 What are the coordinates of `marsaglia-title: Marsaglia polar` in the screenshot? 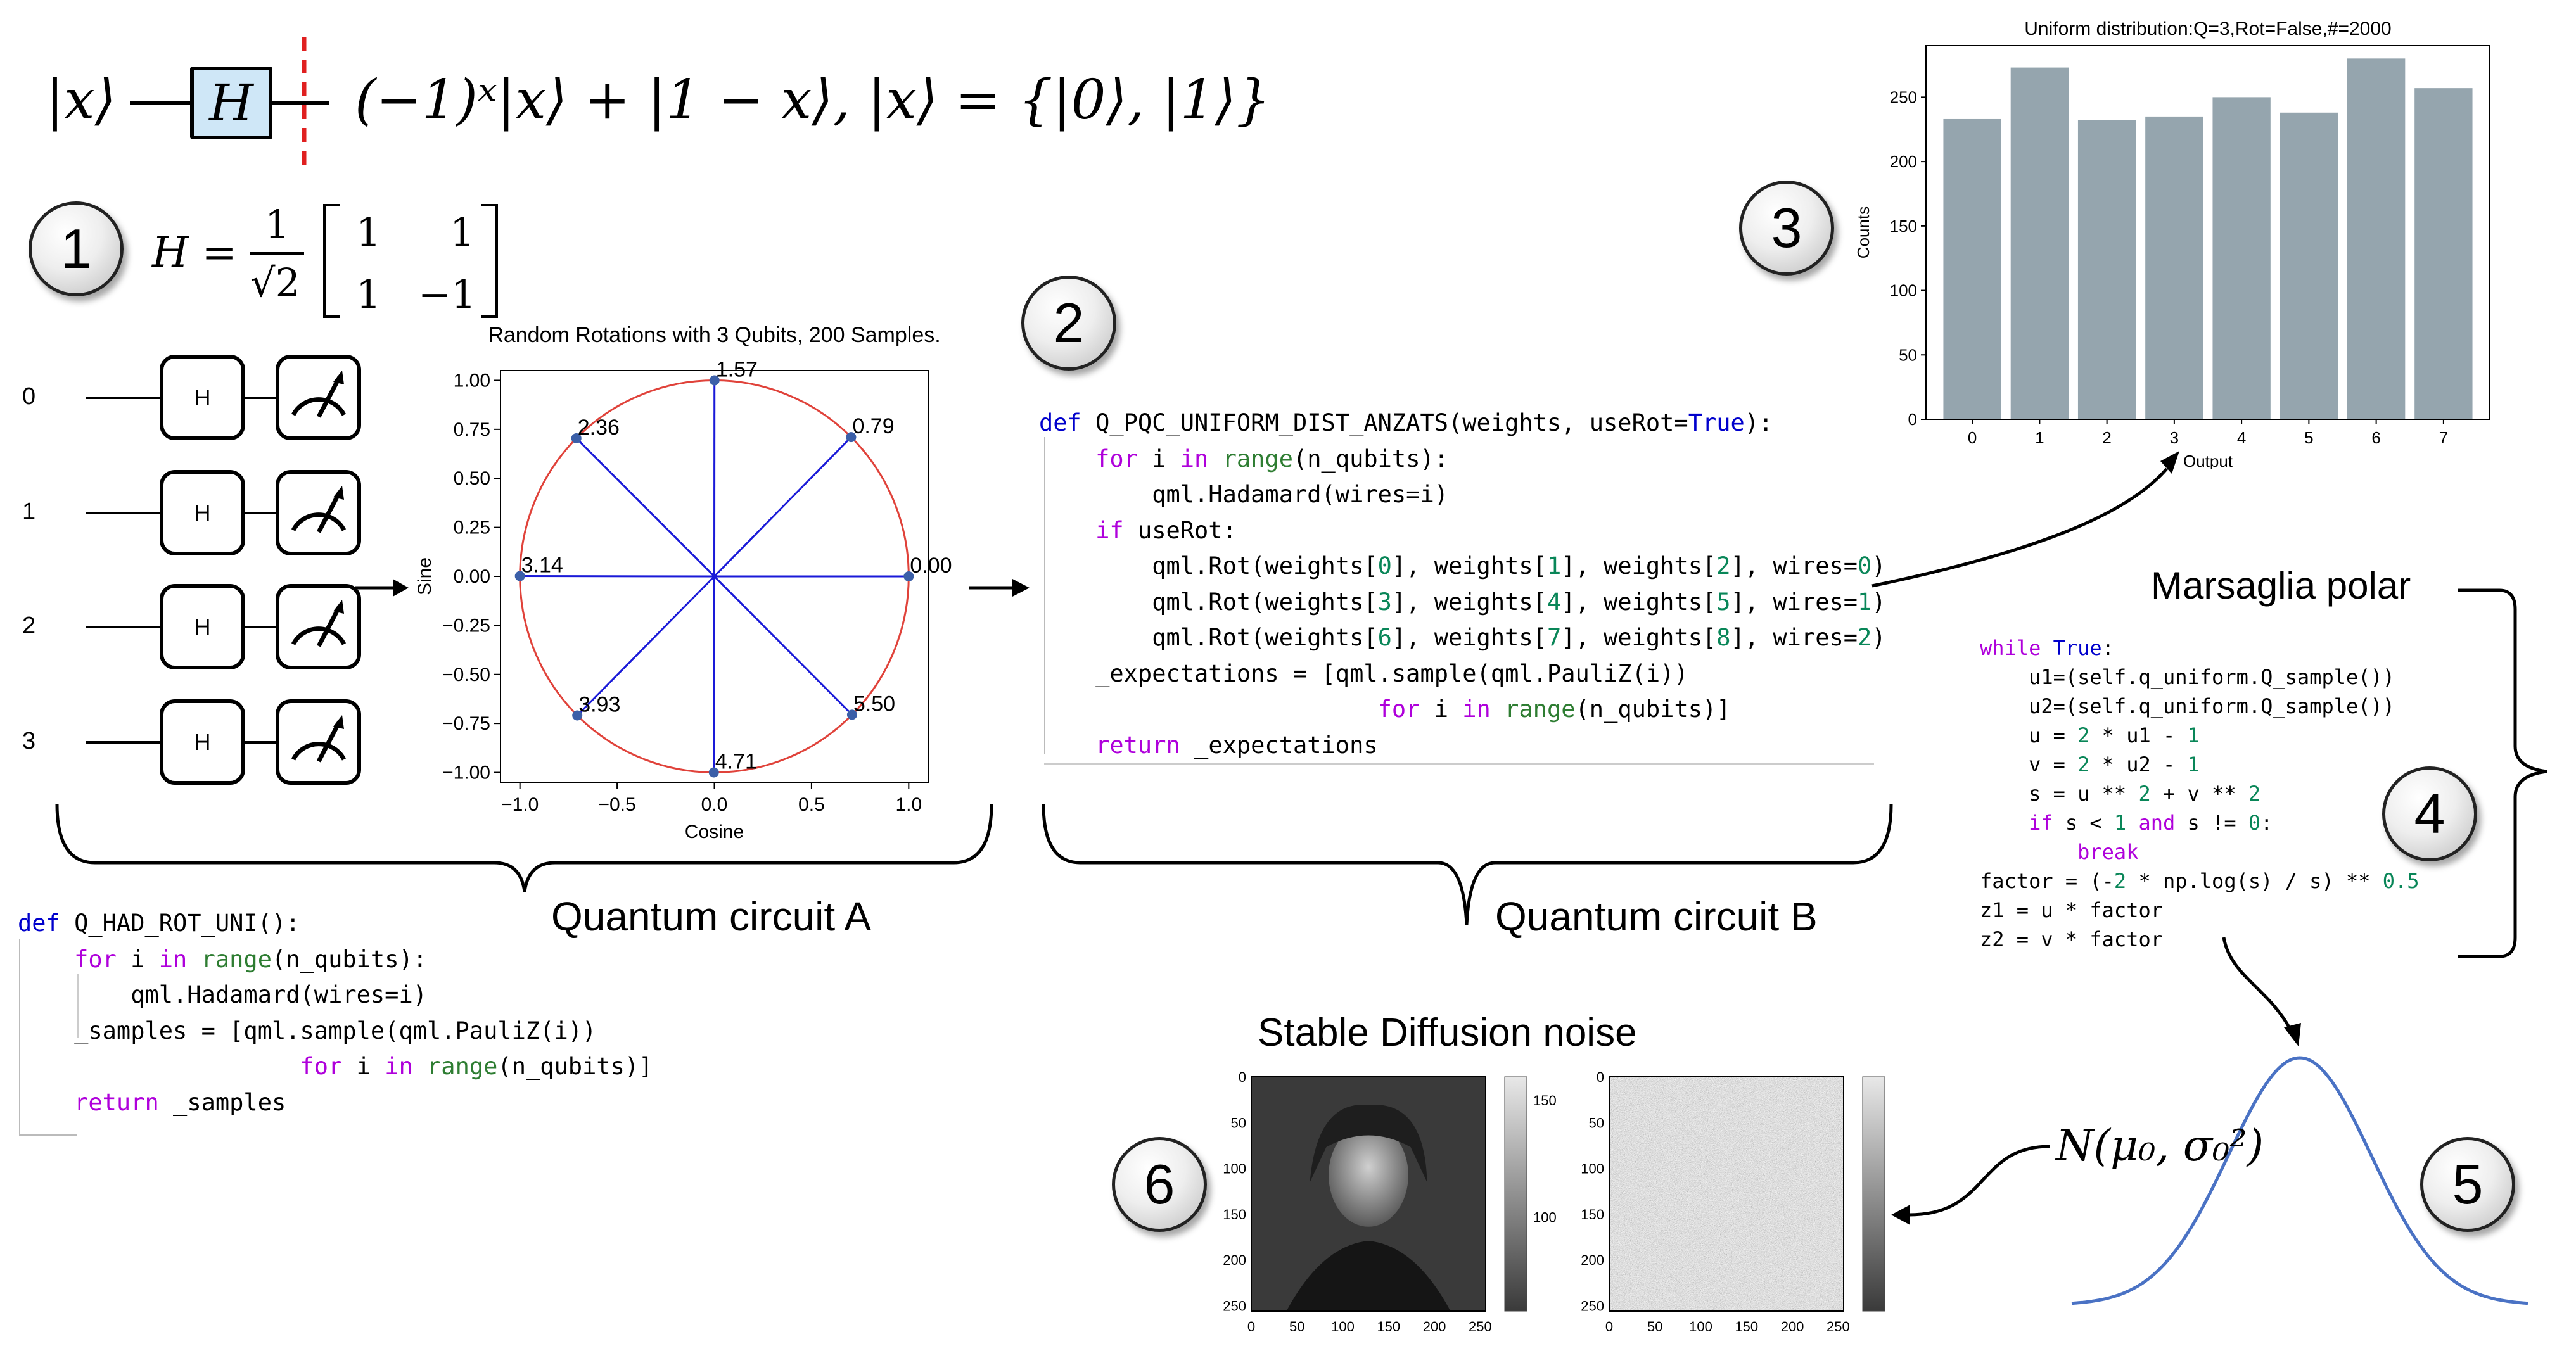 It's located at (2281, 585).